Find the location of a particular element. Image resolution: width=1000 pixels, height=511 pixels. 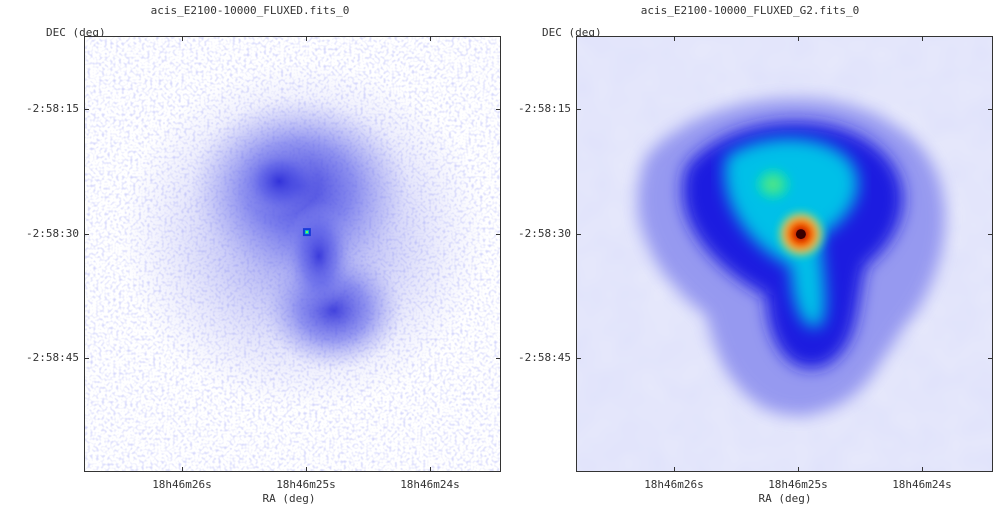

right-xtick-label: 18h46m25s is located at coordinates (798, 484).